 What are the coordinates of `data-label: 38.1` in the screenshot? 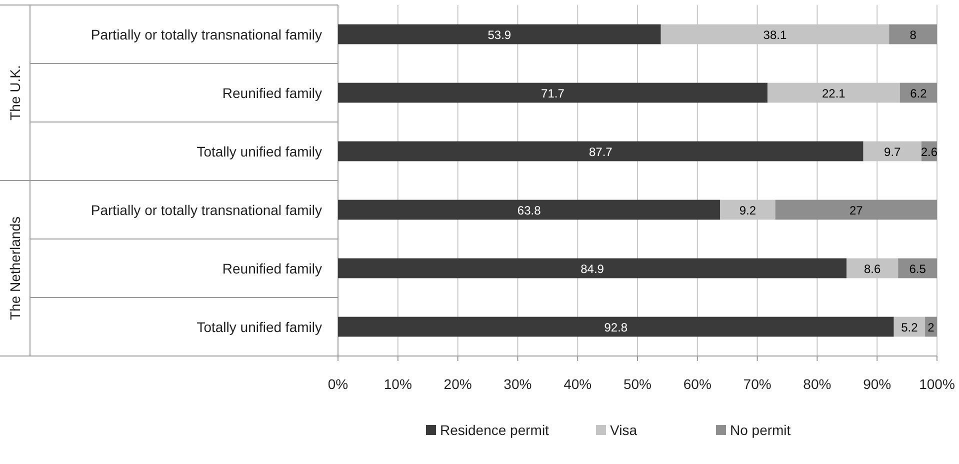 It's located at (775, 35).